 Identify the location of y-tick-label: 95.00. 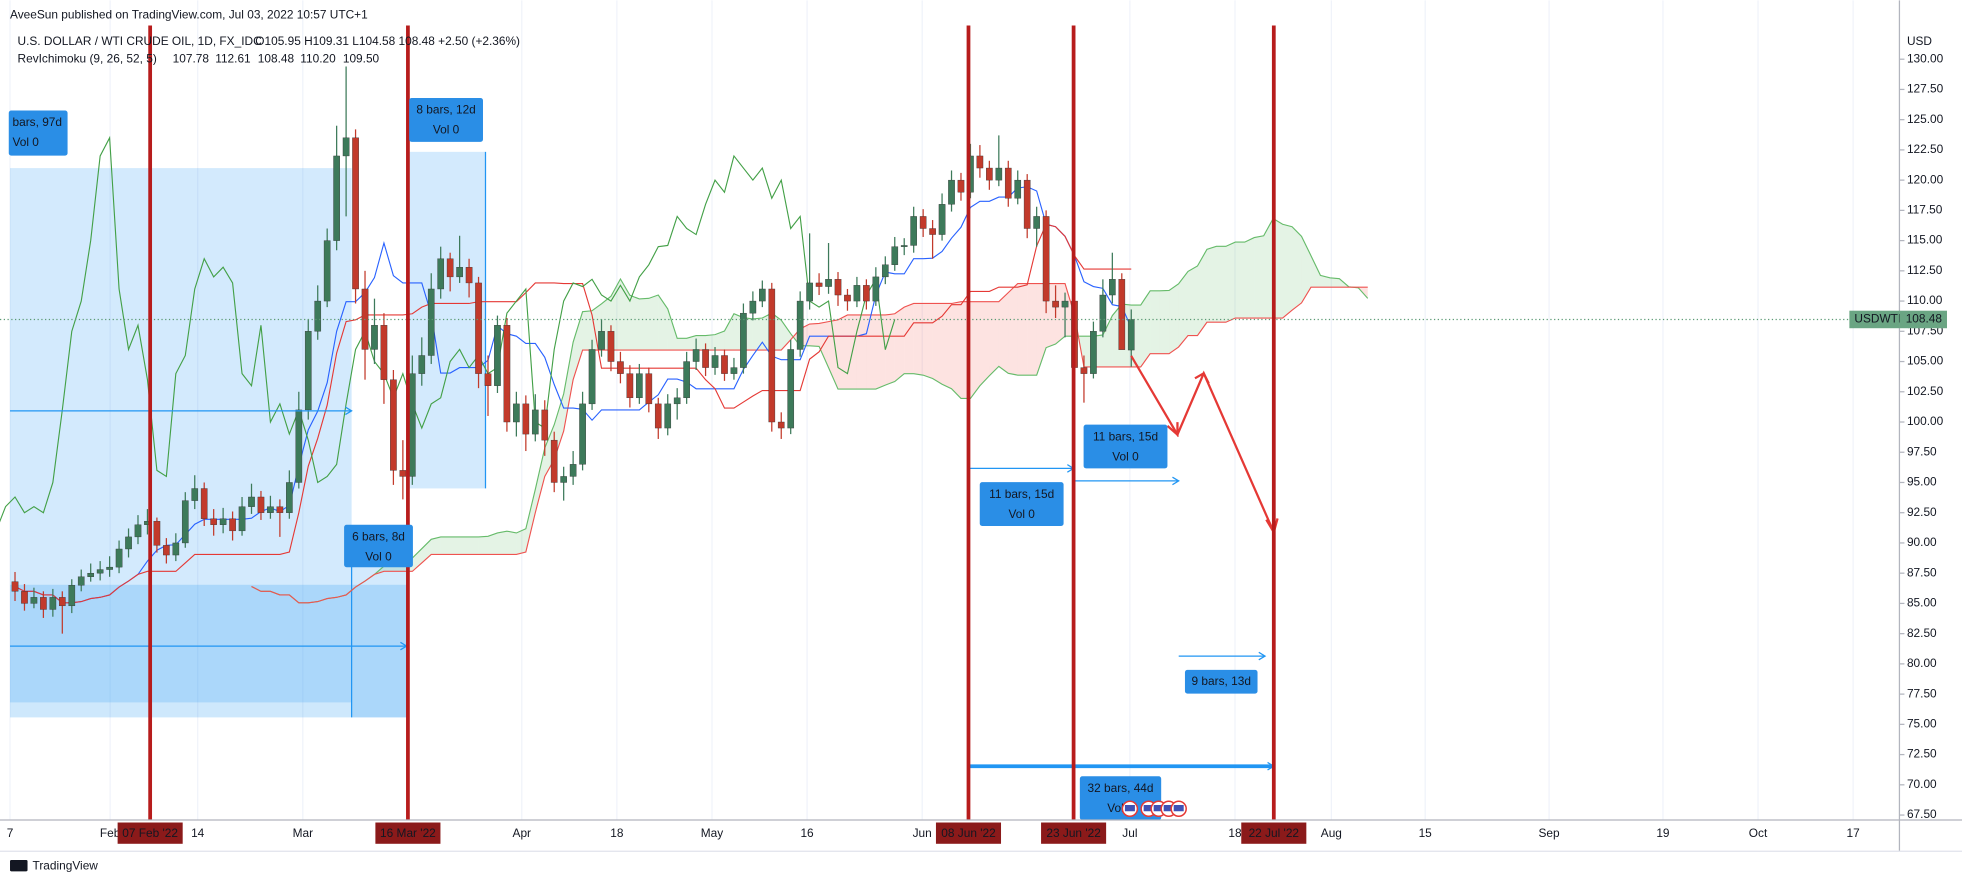
(1922, 482).